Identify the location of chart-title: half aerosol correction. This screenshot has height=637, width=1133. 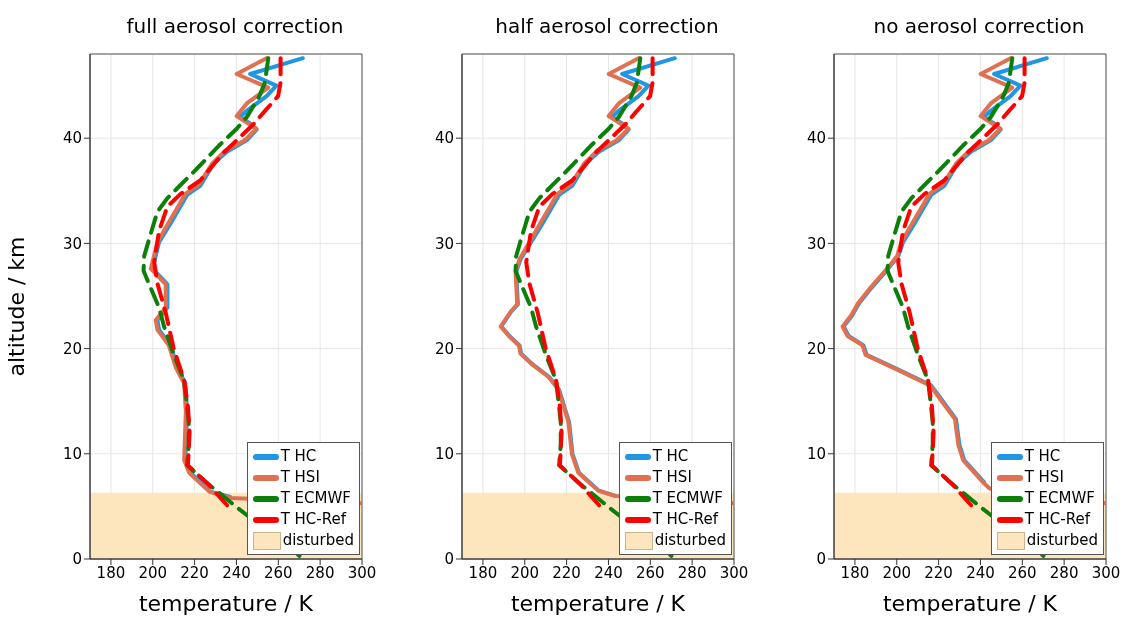
(607, 26).